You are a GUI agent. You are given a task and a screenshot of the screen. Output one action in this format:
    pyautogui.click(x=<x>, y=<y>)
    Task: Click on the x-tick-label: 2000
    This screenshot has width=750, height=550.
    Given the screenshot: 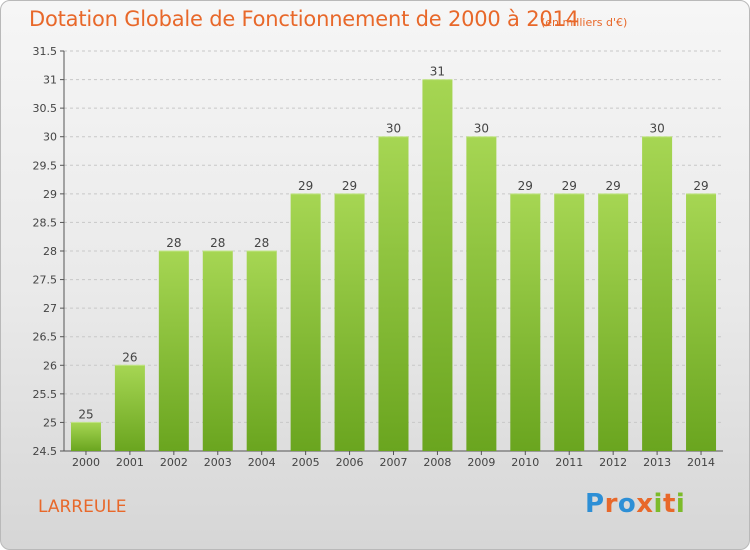 What is the action you would take?
    pyautogui.click(x=86, y=462)
    